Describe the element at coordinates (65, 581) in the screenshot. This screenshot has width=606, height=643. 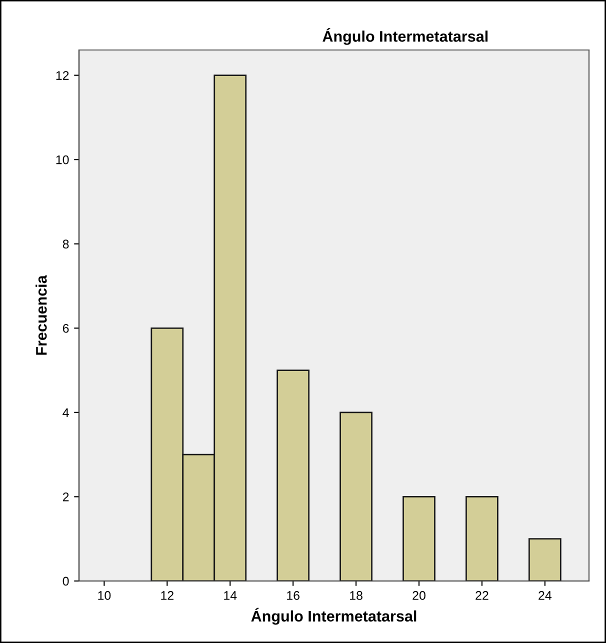
I see `y-tick-label: 0` at that location.